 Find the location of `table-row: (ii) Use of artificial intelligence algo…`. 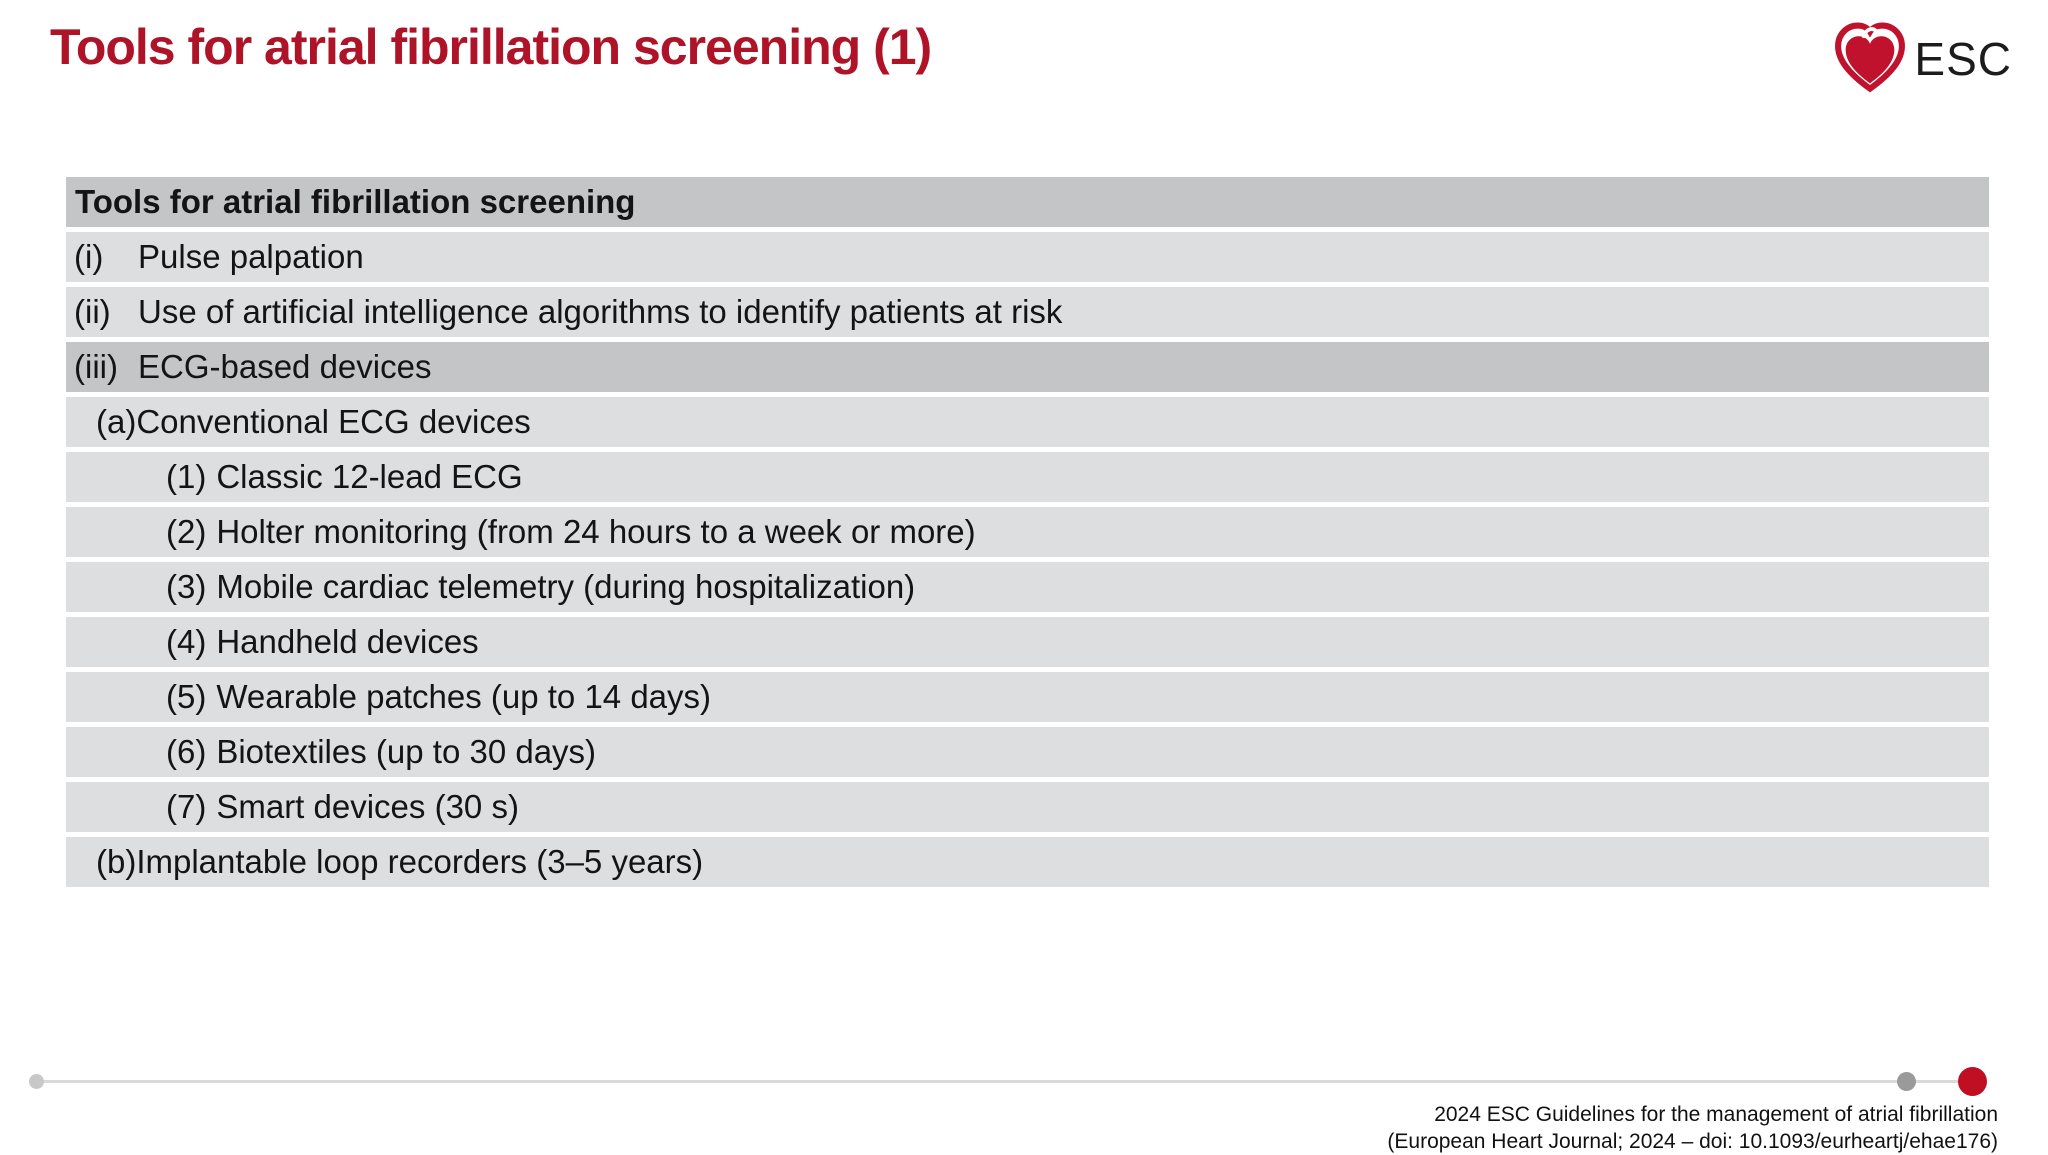

table-row: (ii) Use of artificial intelligence algo… is located at coordinates (1027, 312).